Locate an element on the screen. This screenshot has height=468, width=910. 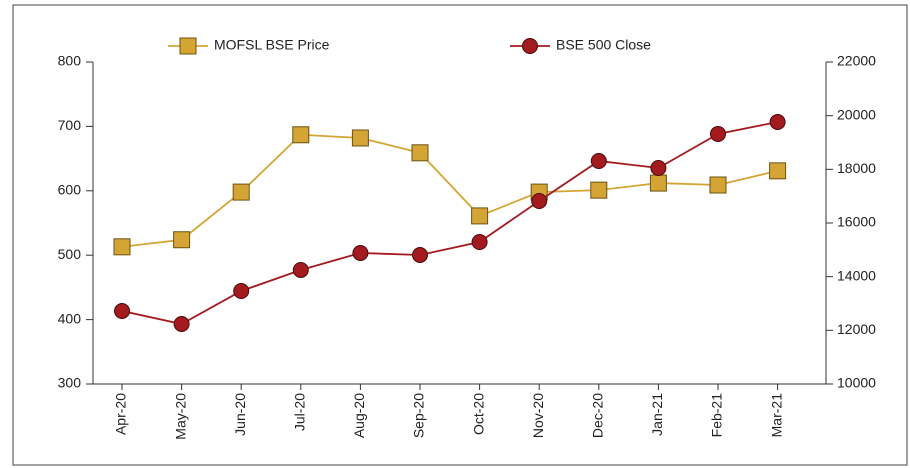
y2-tick-label: 14000 is located at coordinates (856, 275).